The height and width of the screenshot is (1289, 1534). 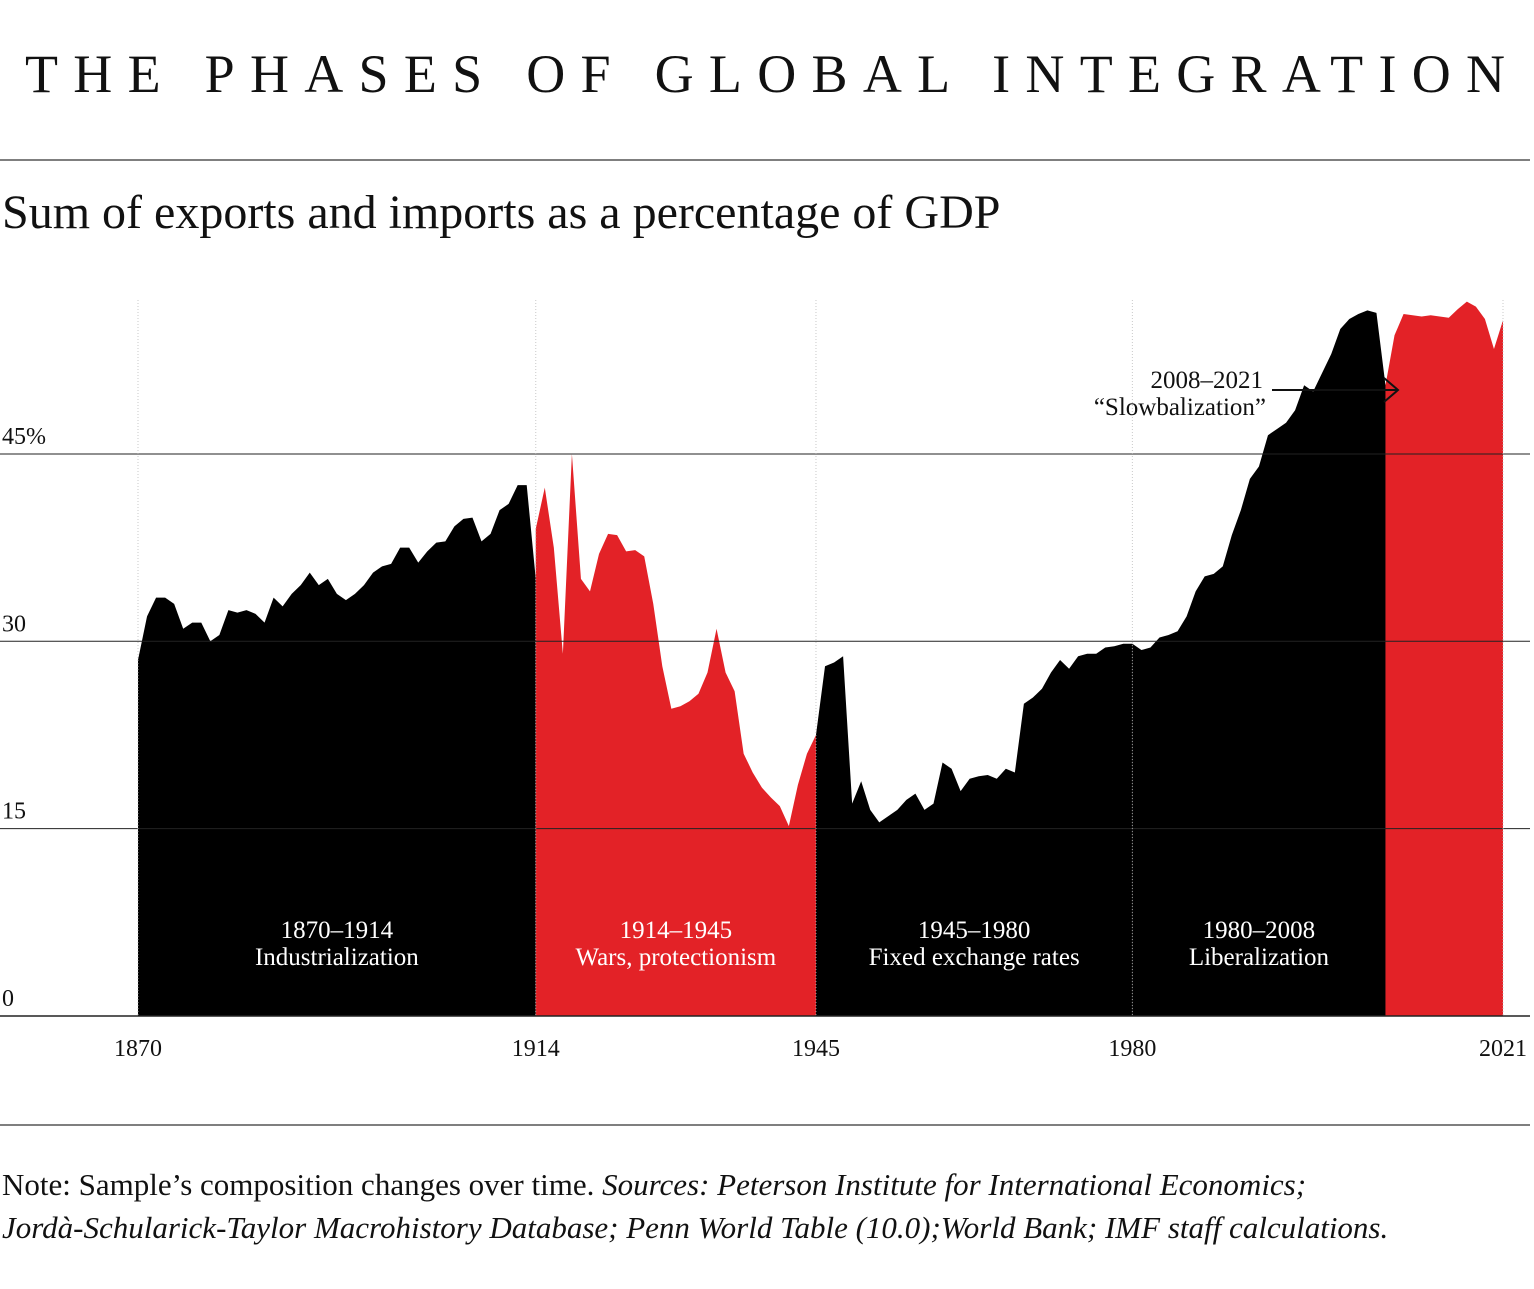 What do you see at coordinates (765, 74) in the screenshot?
I see `chart-title: THE PHASES OF GLOBAL INTEGRATION` at bounding box center [765, 74].